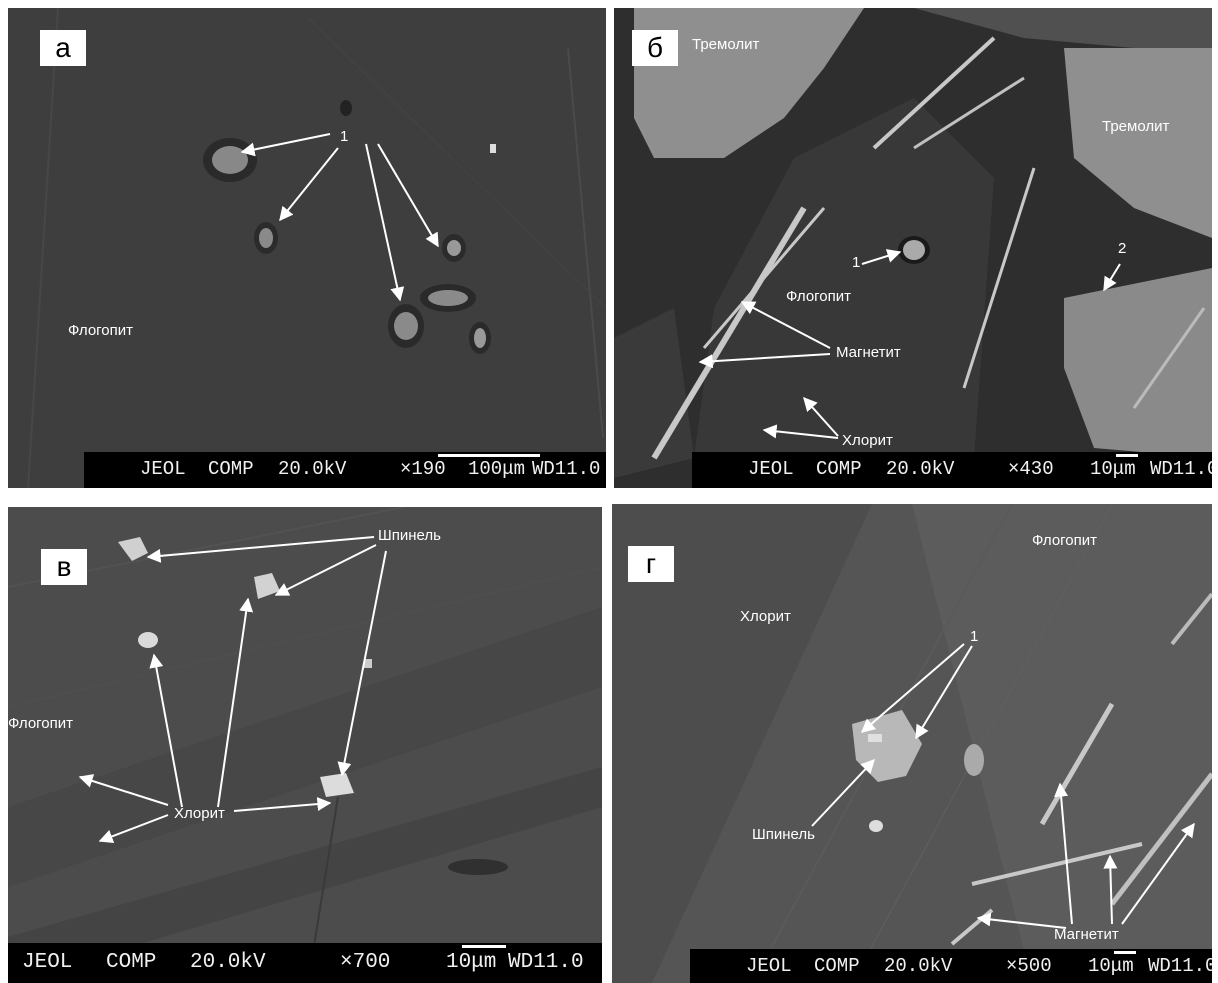 This screenshot has height=983, width=1218. Describe the element at coordinates (199, 813) in the screenshot. I see `label-chlorite-v: Хлорит` at that location.